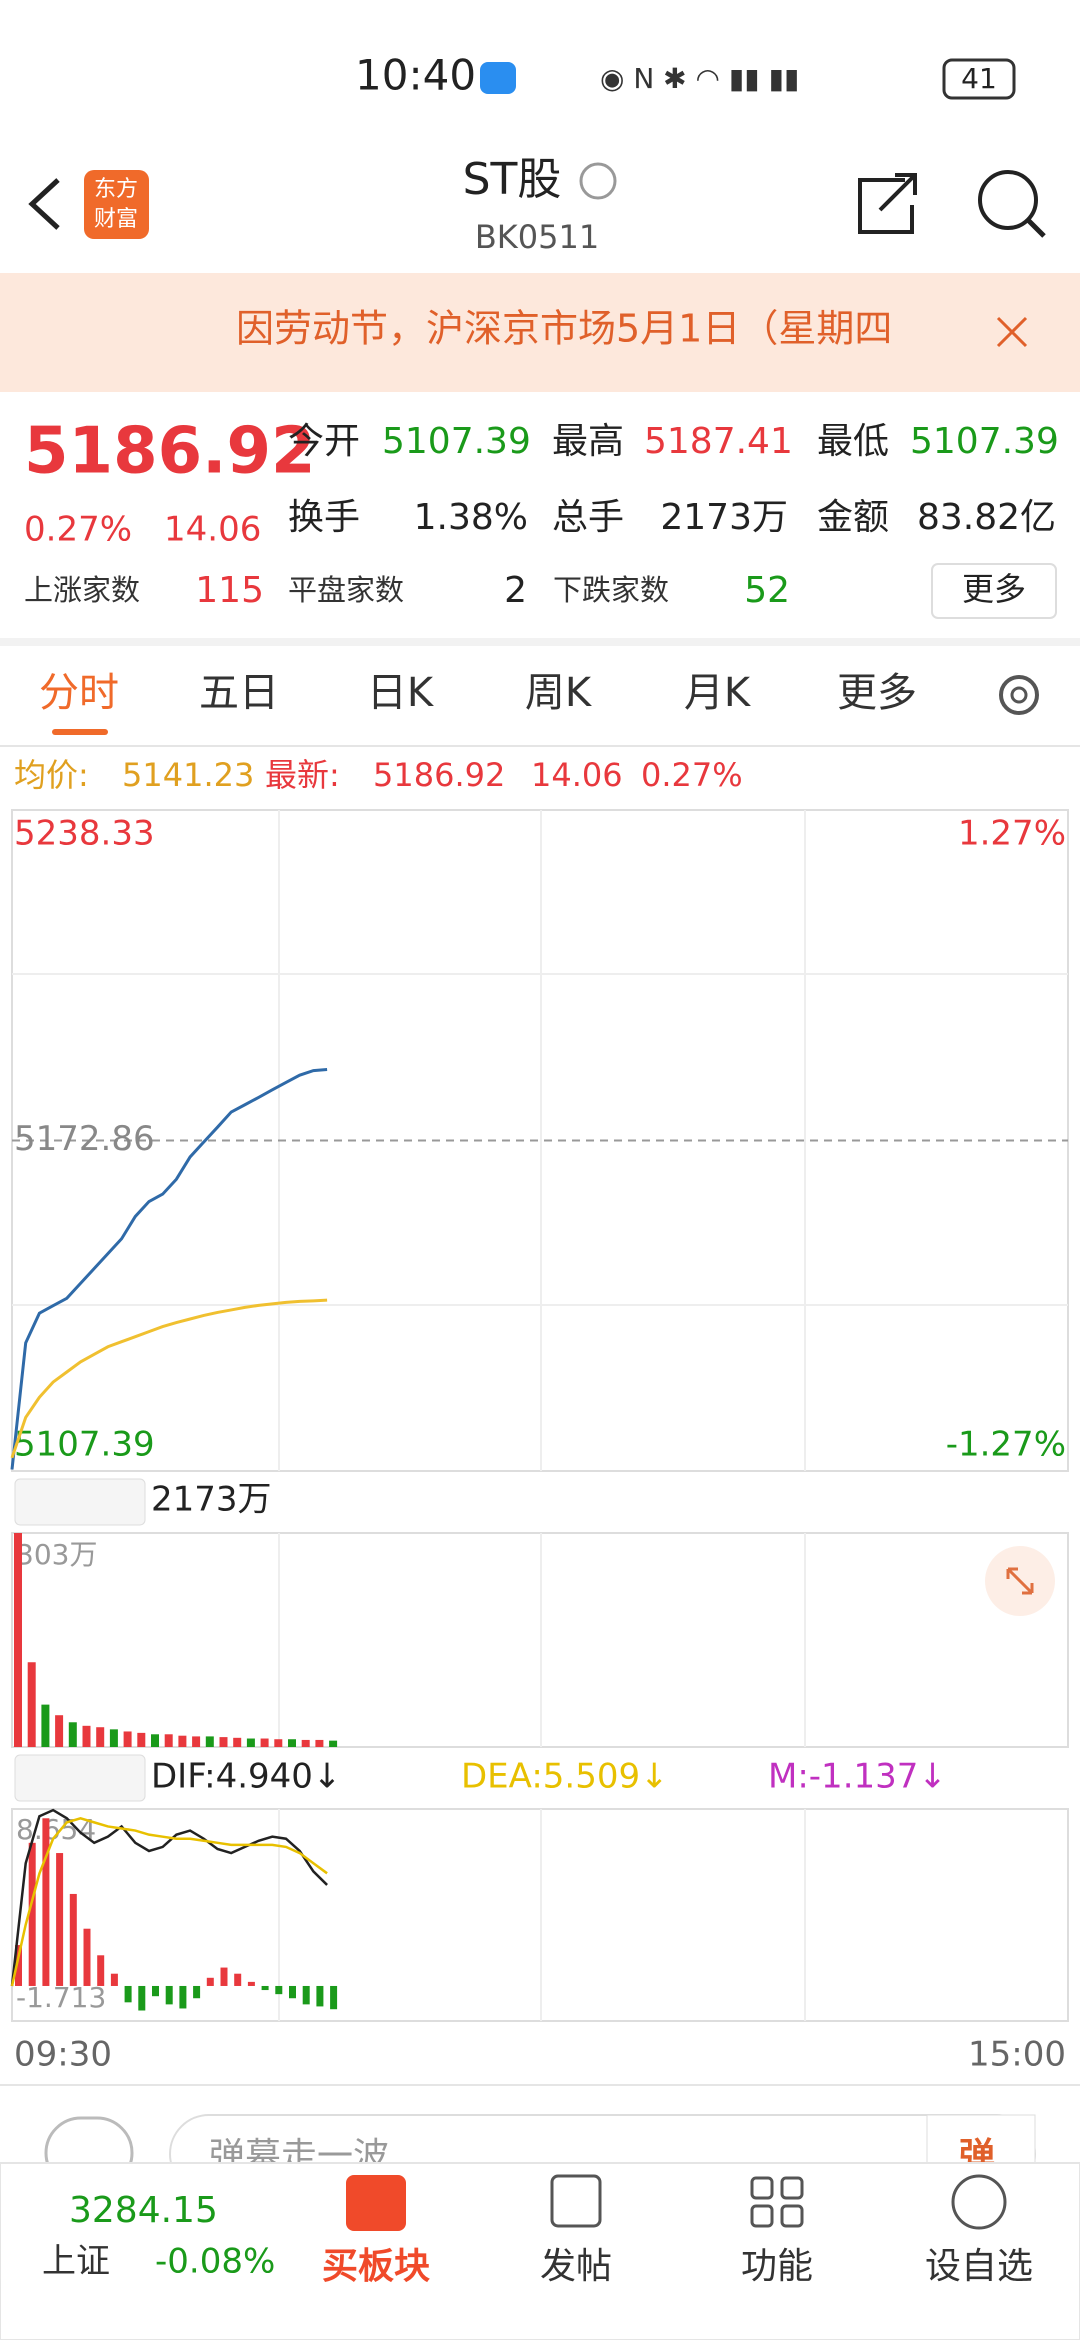 The height and width of the screenshot is (2340, 1080). What do you see at coordinates (51, 775) in the screenshot?
I see `avg-label: 均价:` at bounding box center [51, 775].